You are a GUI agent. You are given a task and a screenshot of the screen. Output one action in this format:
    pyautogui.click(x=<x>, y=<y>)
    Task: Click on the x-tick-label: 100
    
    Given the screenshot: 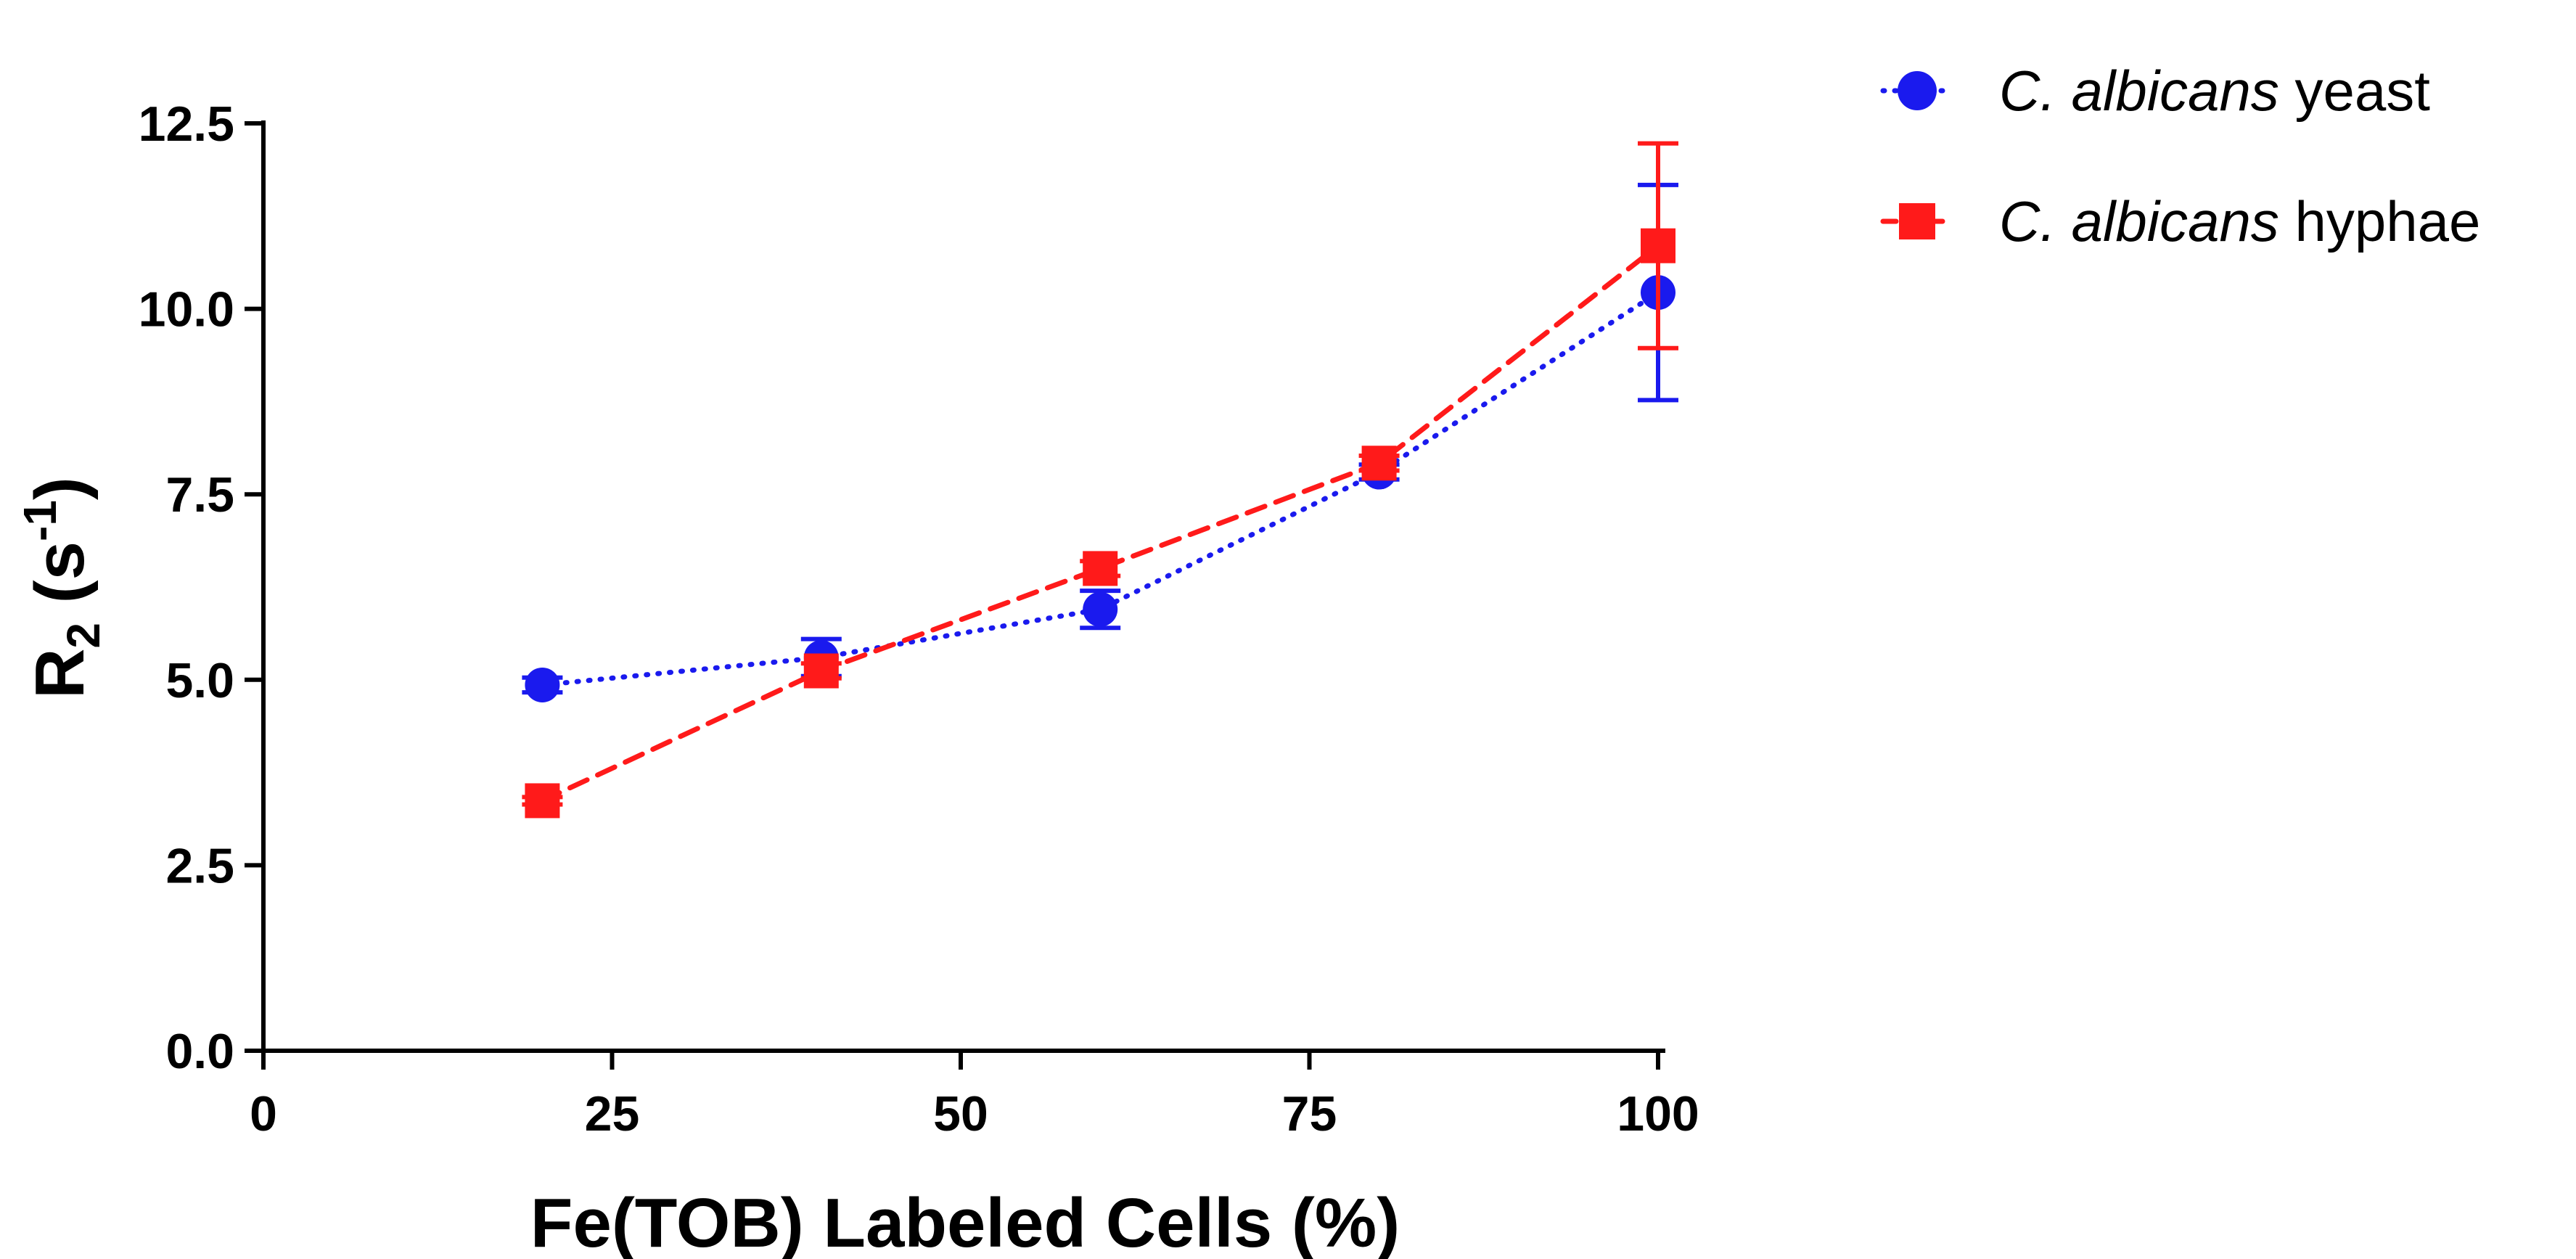 What is the action you would take?
    pyautogui.click(x=1658, y=1113)
    